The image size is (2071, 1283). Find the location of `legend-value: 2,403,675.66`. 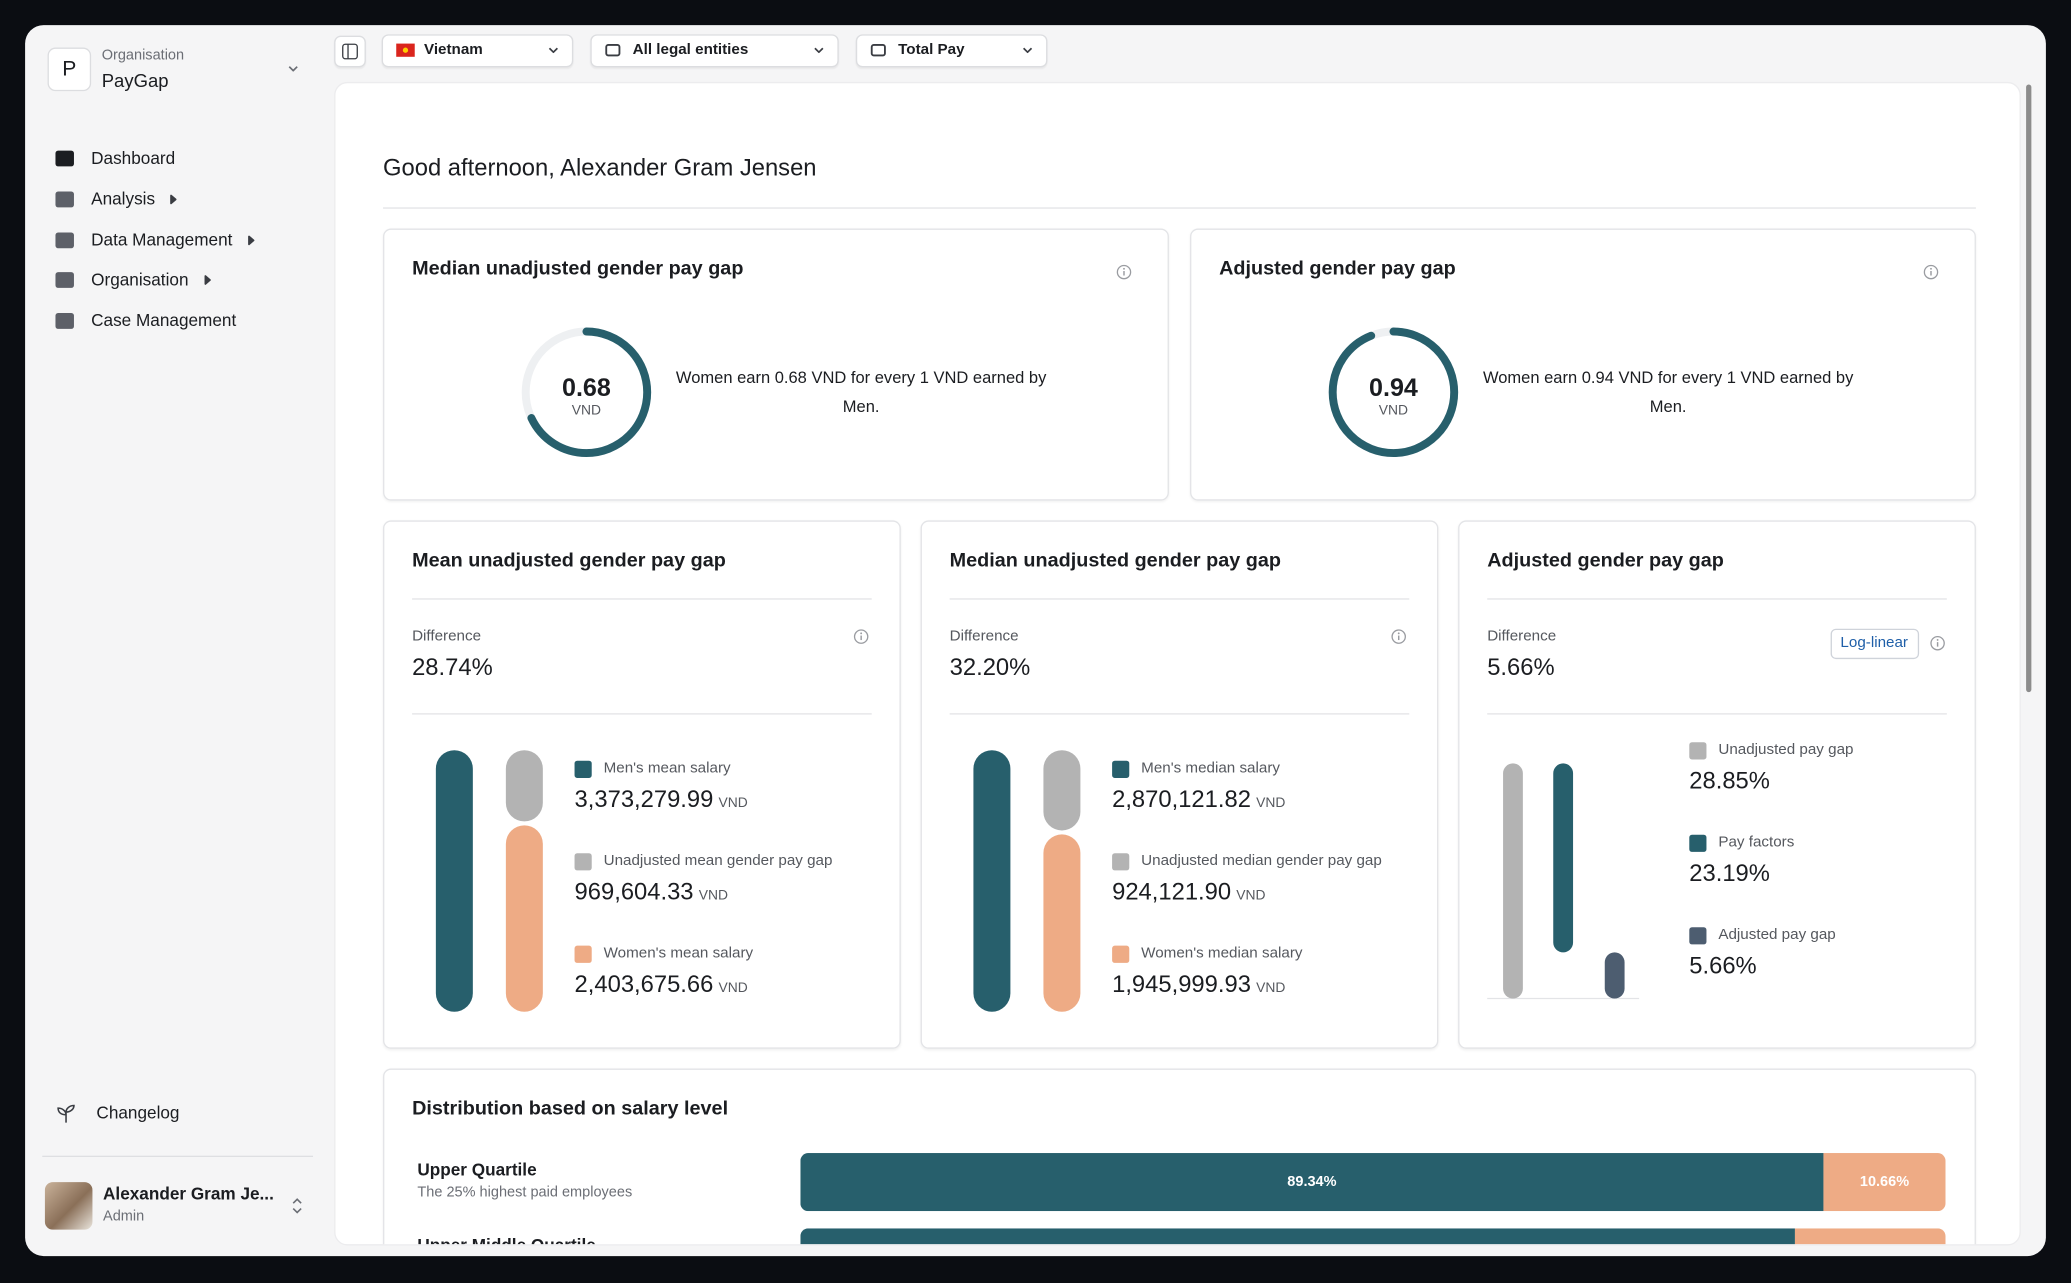

legend-value: 2,403,675.66 is located at coordinates (644, 984).